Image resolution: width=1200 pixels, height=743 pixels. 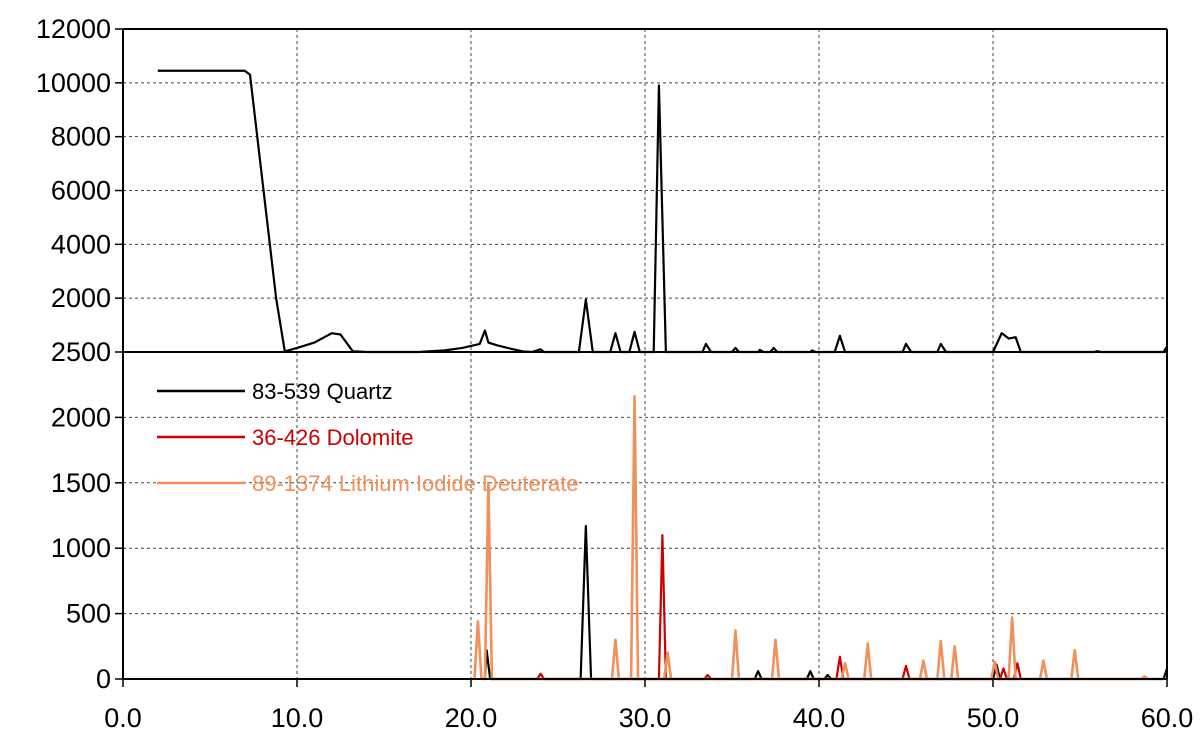 I want to click on y-tick-label: 8000, so click(x=81, y=137).